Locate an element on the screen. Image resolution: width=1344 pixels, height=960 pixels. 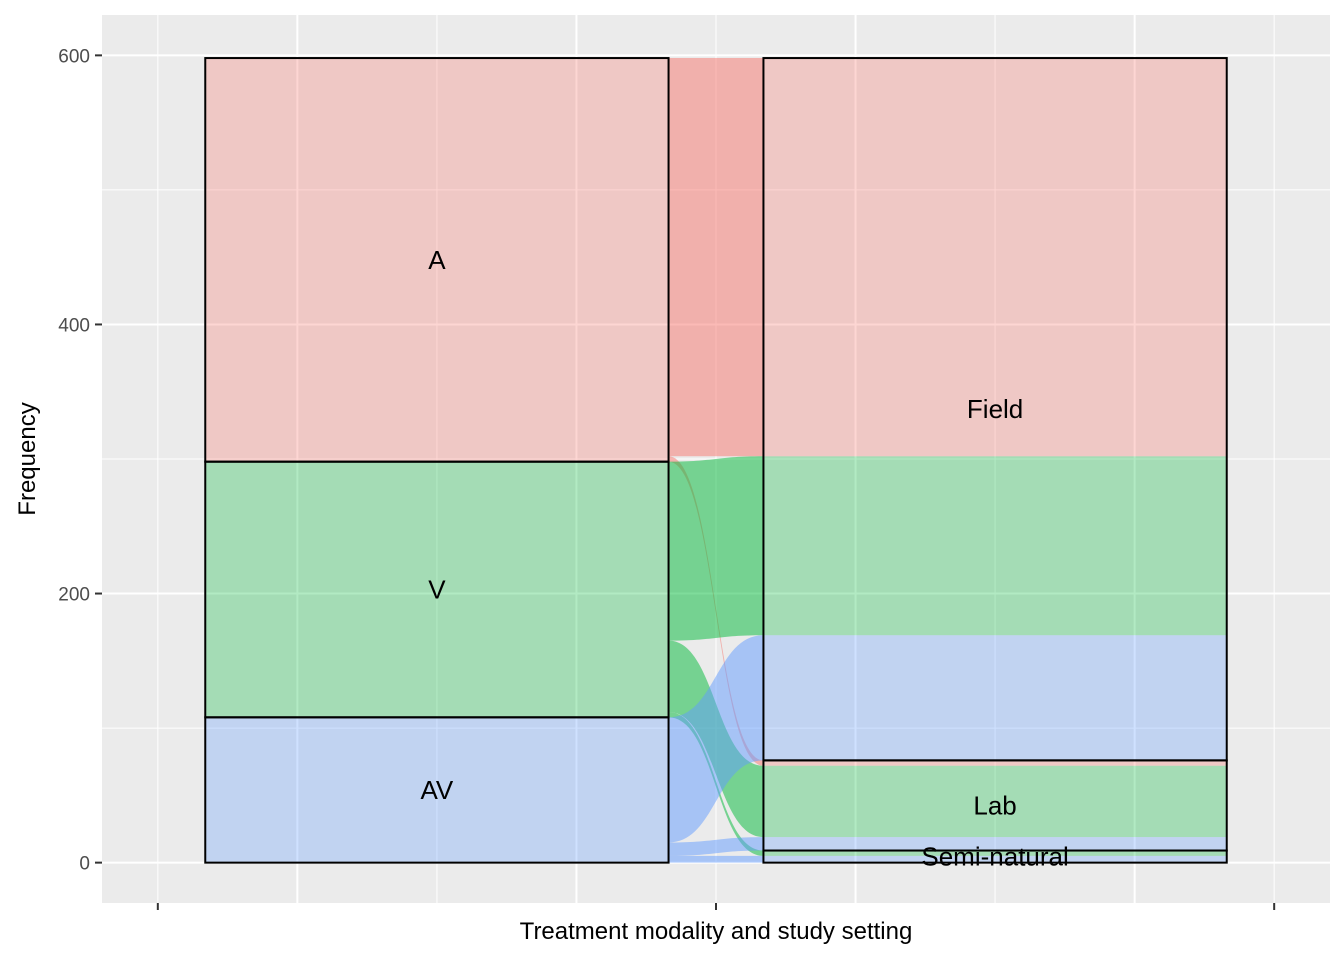
y-tick-label: 200 is located at coordinates (74, 595).